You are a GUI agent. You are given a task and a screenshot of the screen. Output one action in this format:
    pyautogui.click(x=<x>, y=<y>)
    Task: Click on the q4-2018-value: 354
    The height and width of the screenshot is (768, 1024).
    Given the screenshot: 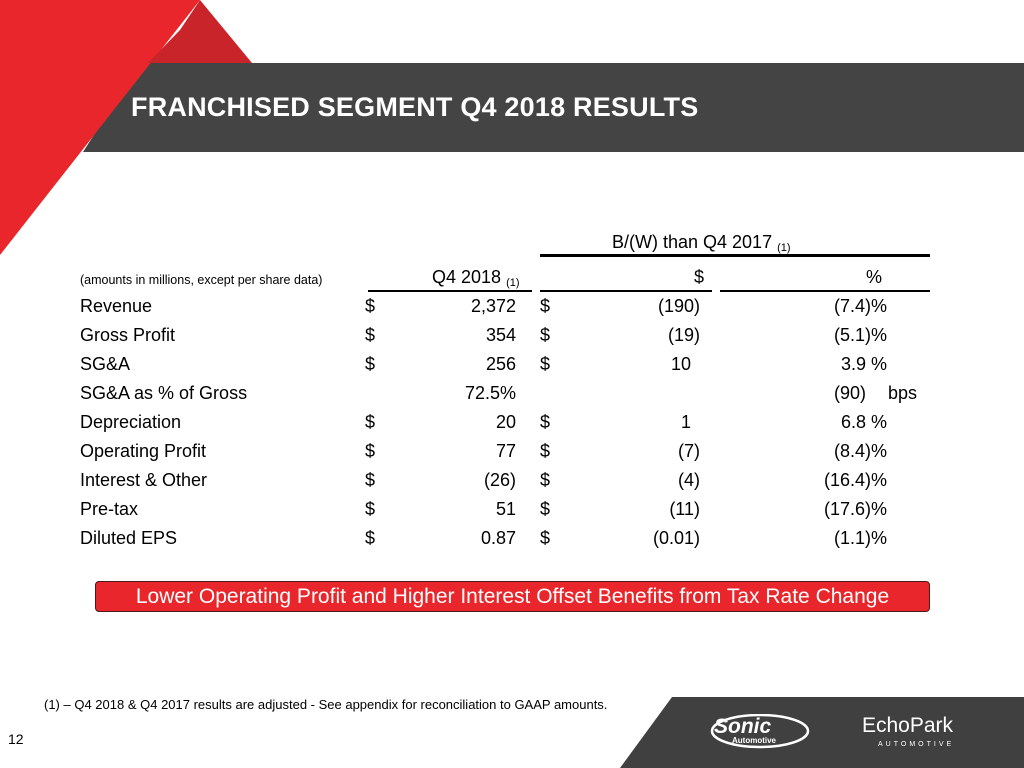 What is the action you would take?
    pyautogui.click(x=500, y=335)
    